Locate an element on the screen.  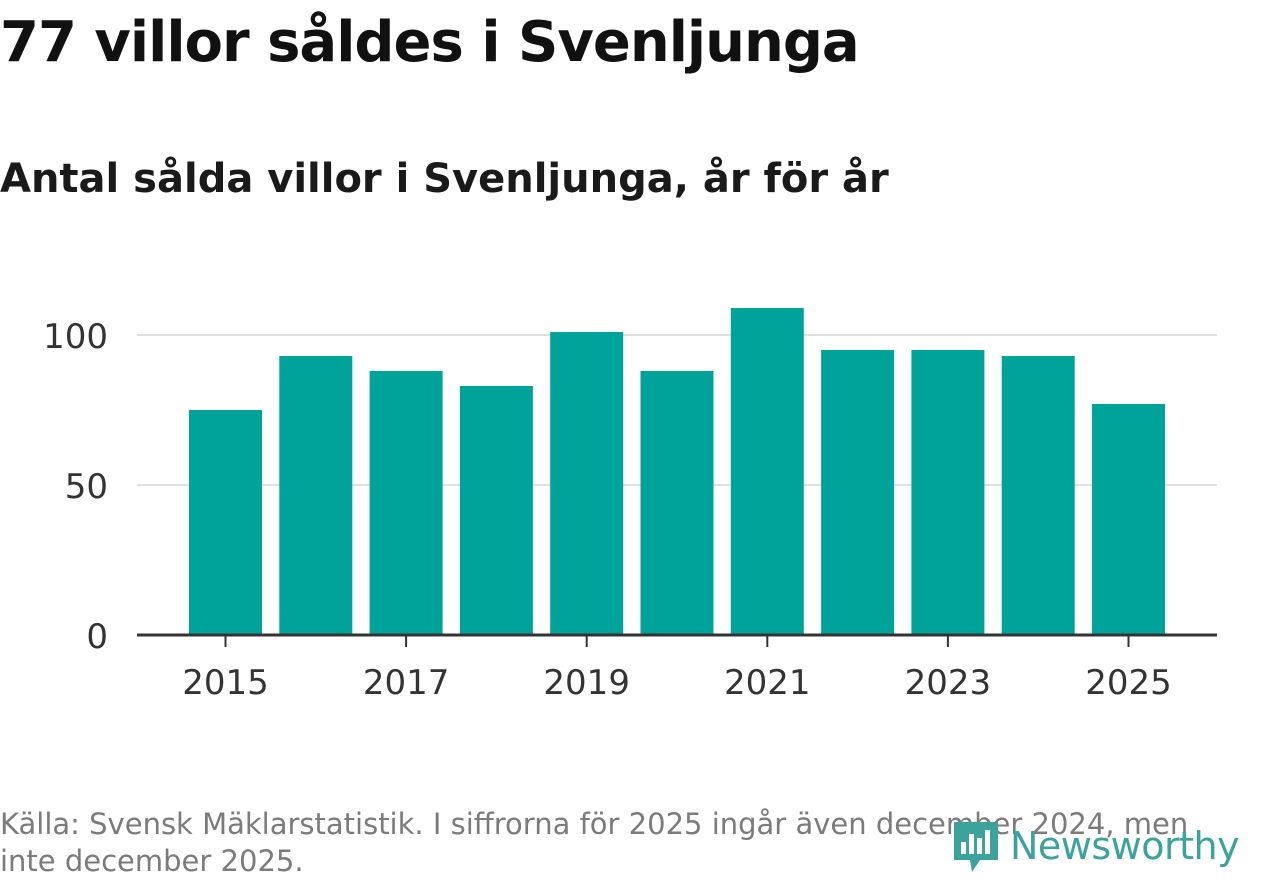
bar-2025 is located at coordinates (1128, 519).